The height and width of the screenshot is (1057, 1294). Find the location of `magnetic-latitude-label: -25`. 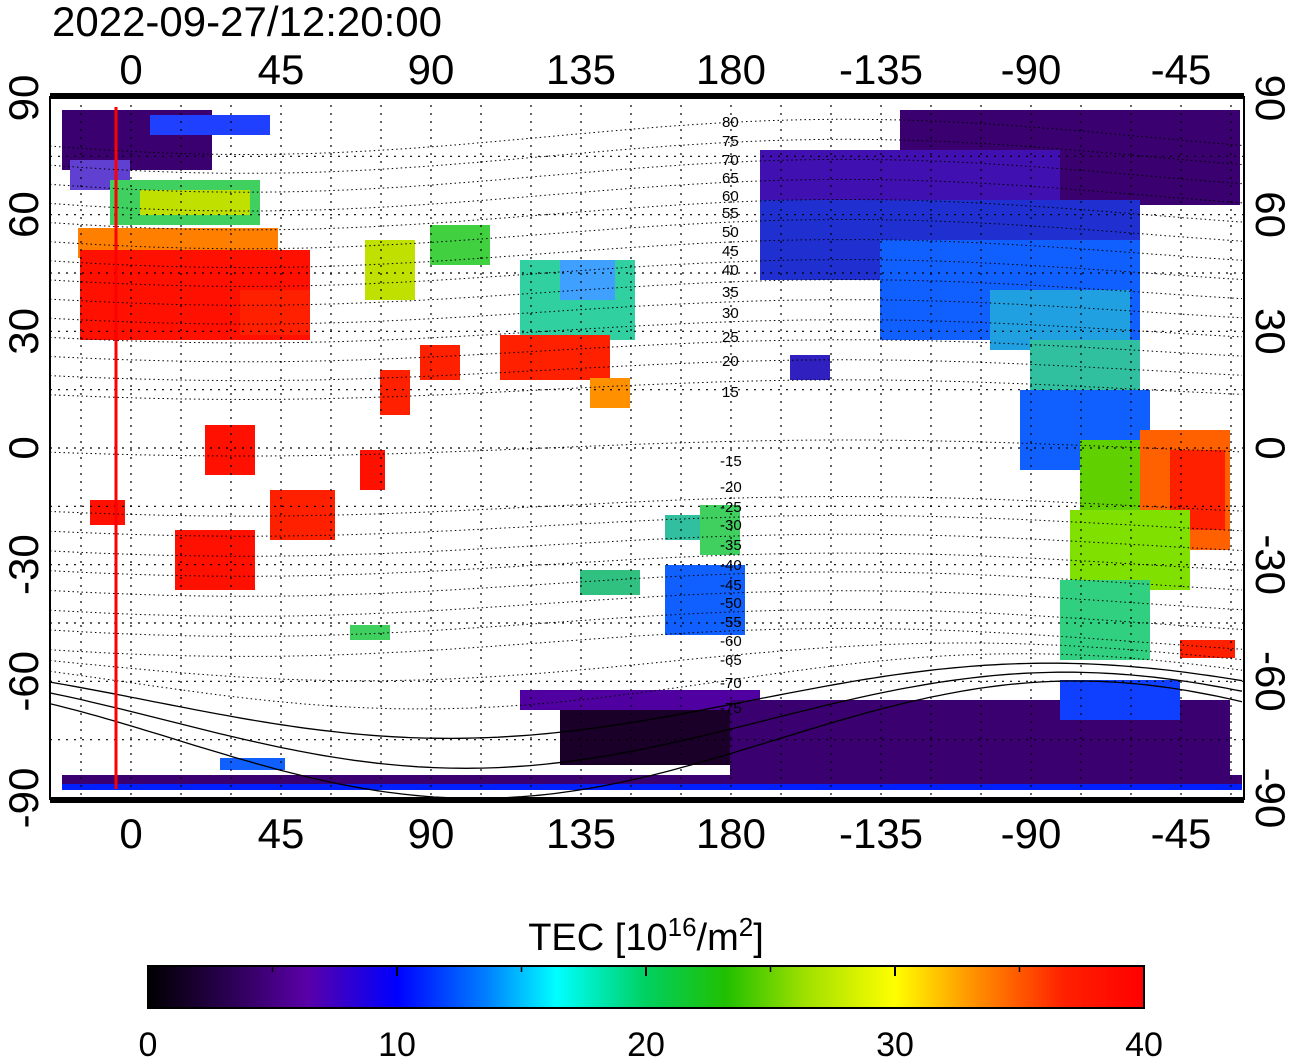

magnetic-latitude-label: -25 is located at coordinates (731, 507).